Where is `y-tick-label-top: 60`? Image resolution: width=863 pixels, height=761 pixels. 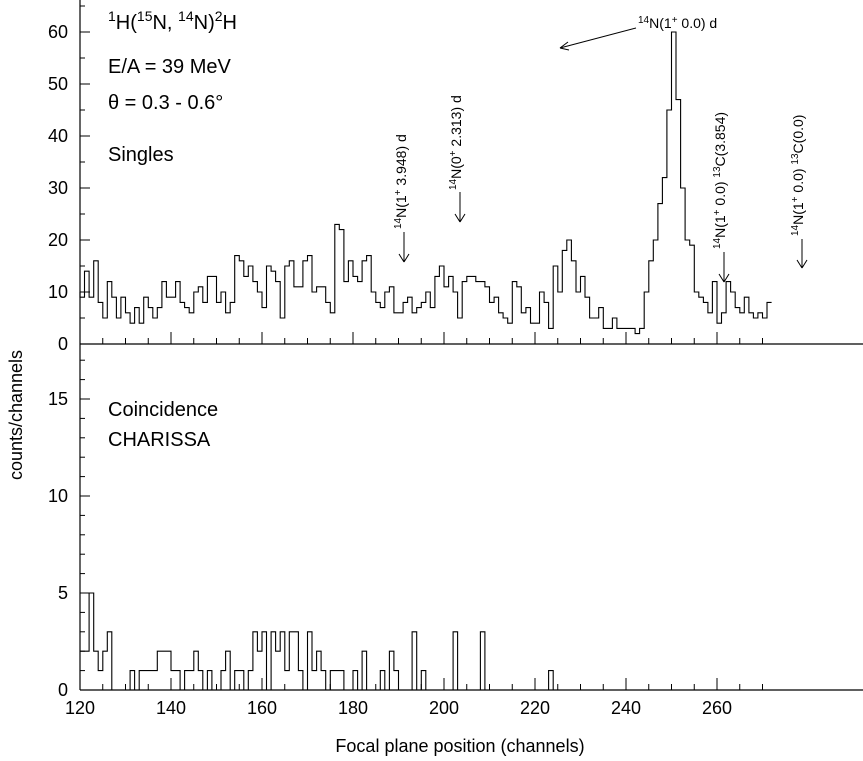
y-tick-label-top: 60 is located at coordinates (58, 32).